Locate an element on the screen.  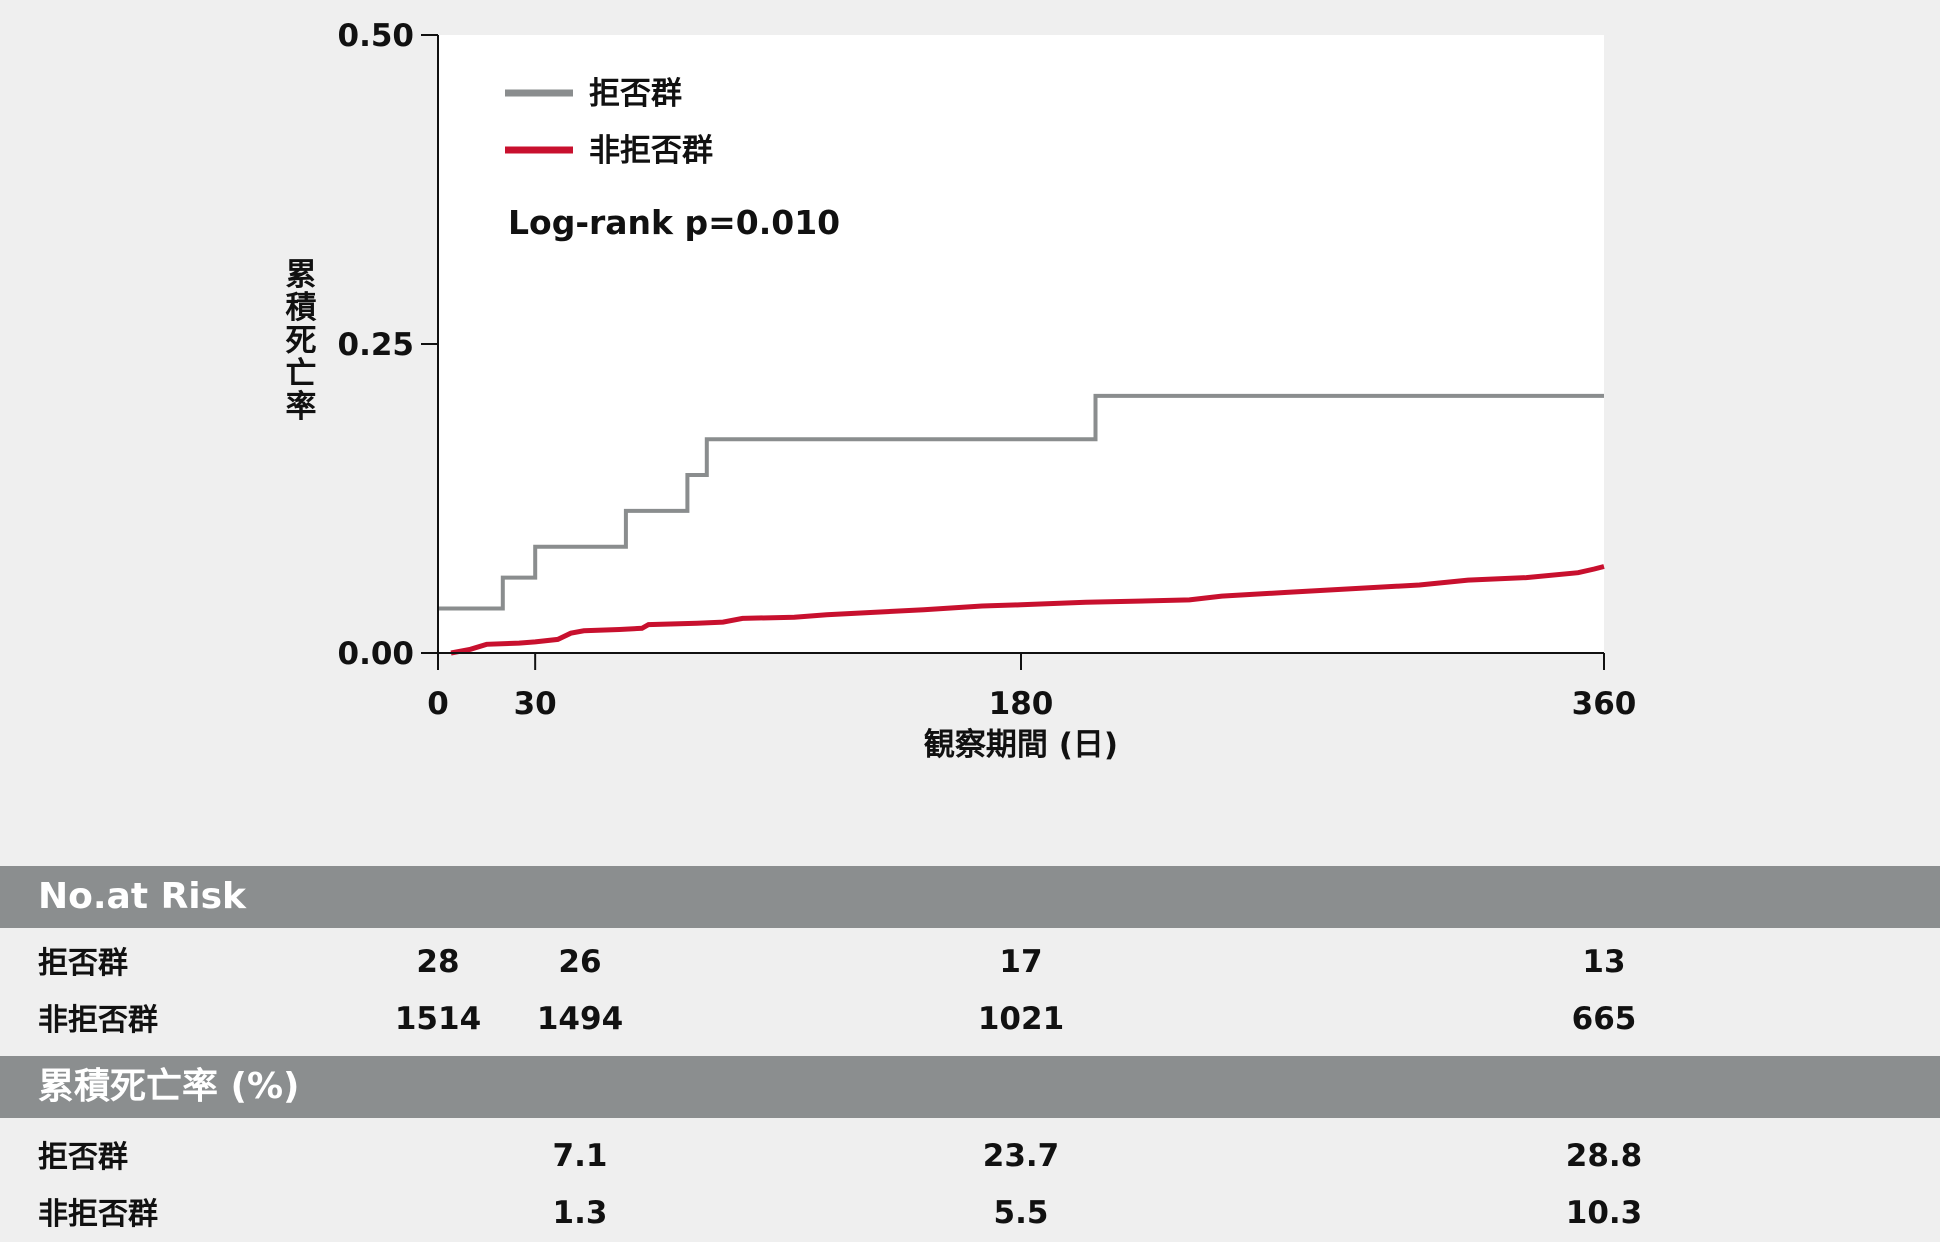
mortality-value: 10.3 is located at coordinates (1604, 1213).